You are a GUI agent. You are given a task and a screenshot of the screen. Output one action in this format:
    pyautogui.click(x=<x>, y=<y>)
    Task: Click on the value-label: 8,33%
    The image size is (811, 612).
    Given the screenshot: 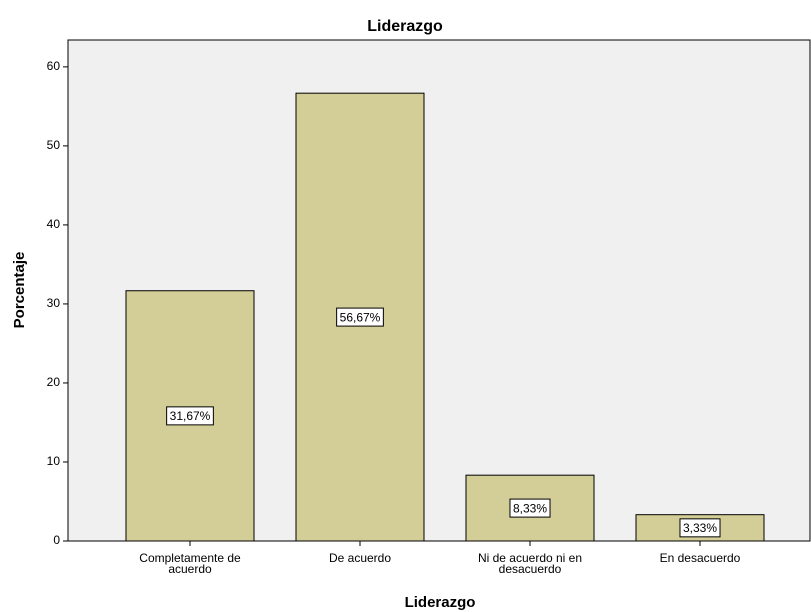 What is the action you would take?
    pyautogui.click(x=530, y=508)
    